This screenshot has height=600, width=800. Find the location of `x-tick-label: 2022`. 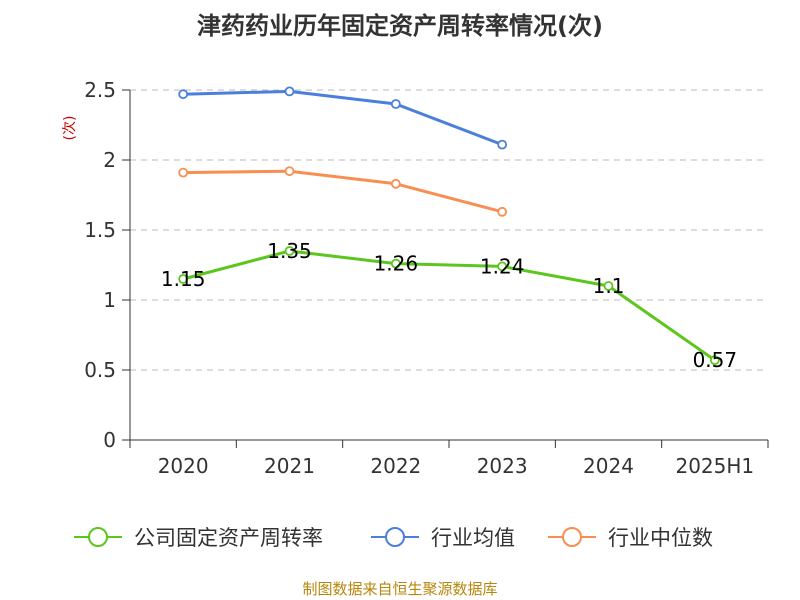

x-tick-label: 2022 is located at coordinates (395, 466).